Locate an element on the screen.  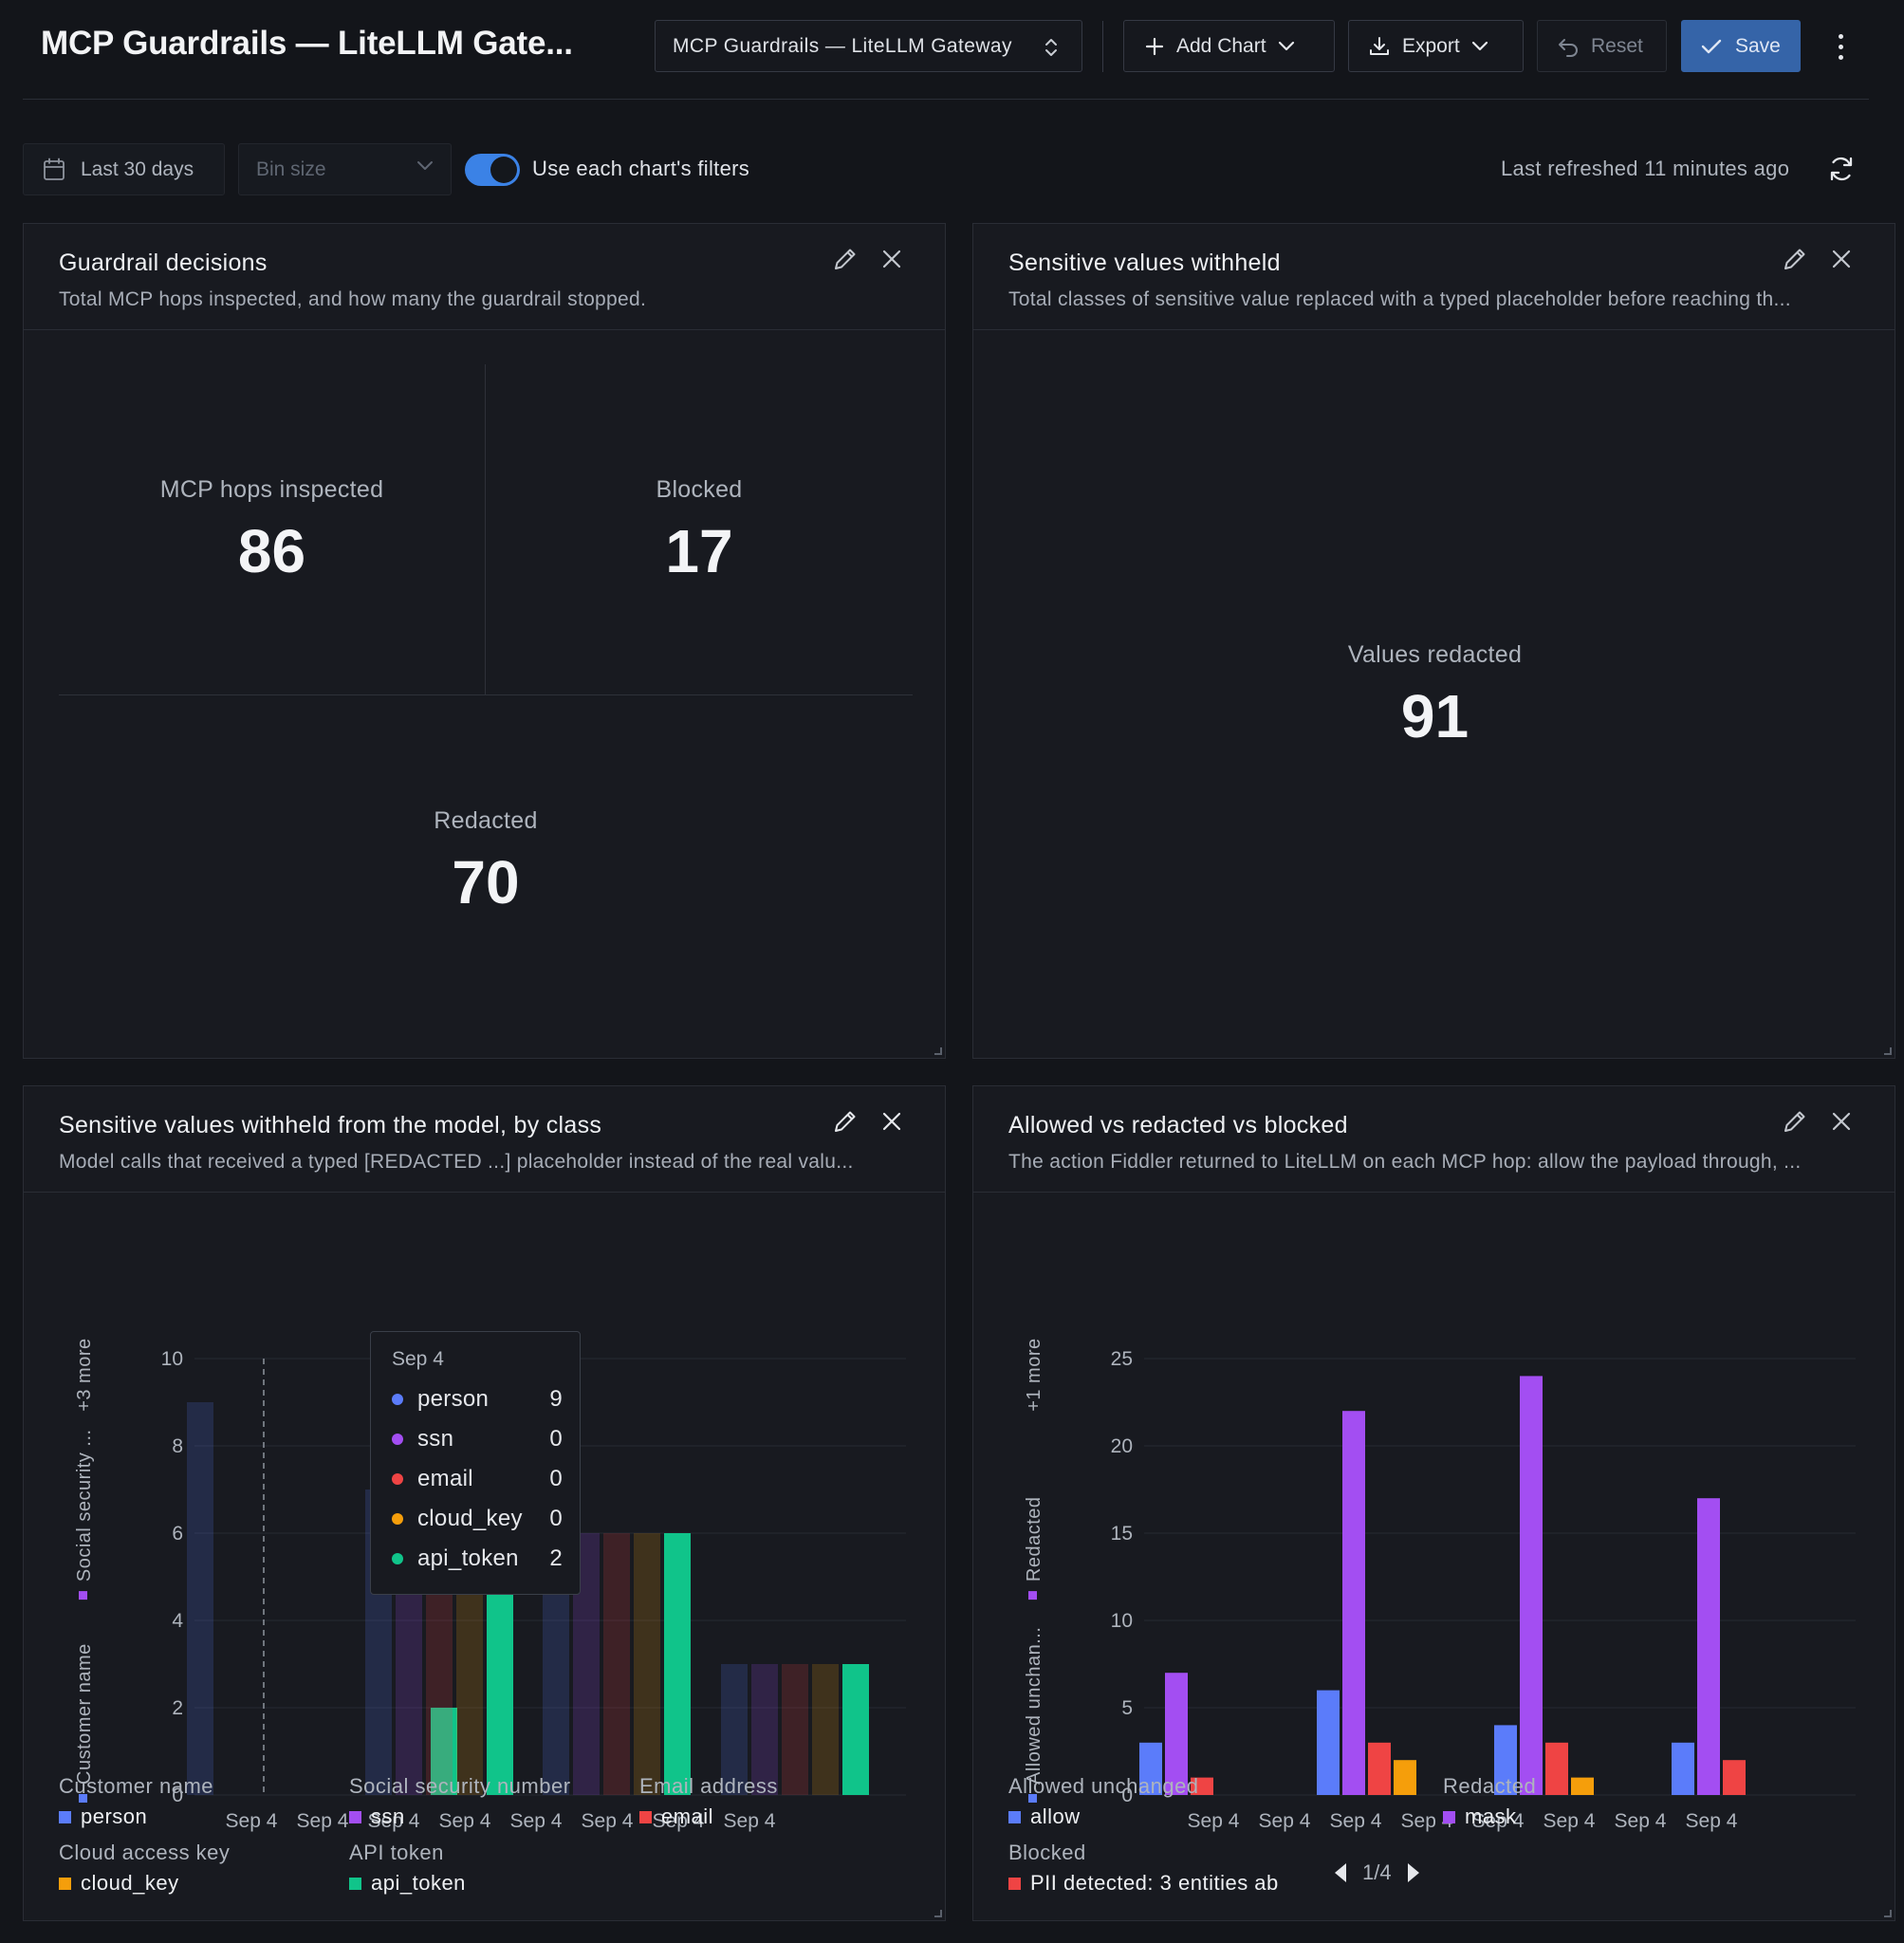
date-range-value: Last 30 days is located at coordinates (137, 169).